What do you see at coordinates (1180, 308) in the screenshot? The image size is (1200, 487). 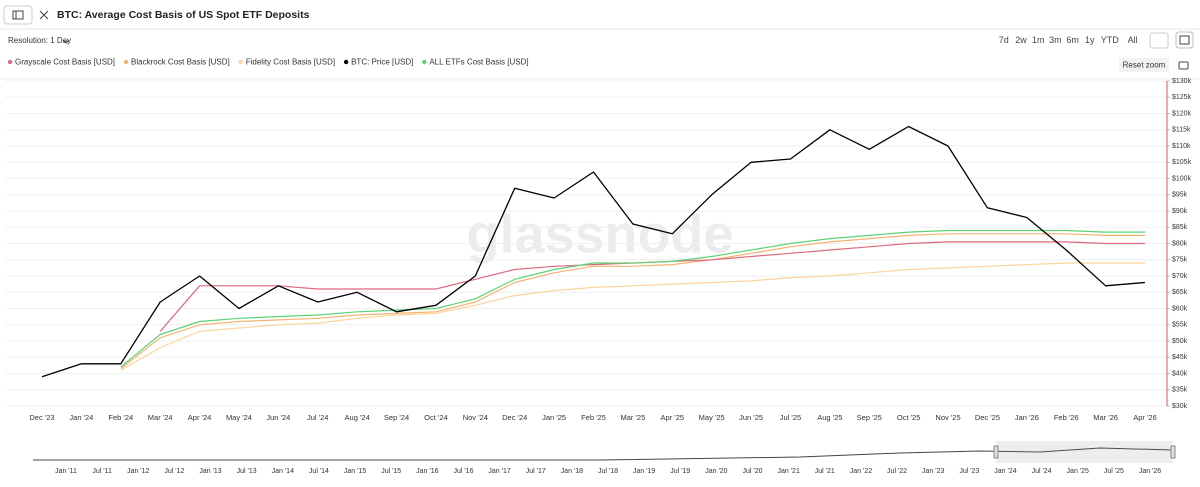 I see `y-tick-label: $60k` at bounding box center [1180, 308].